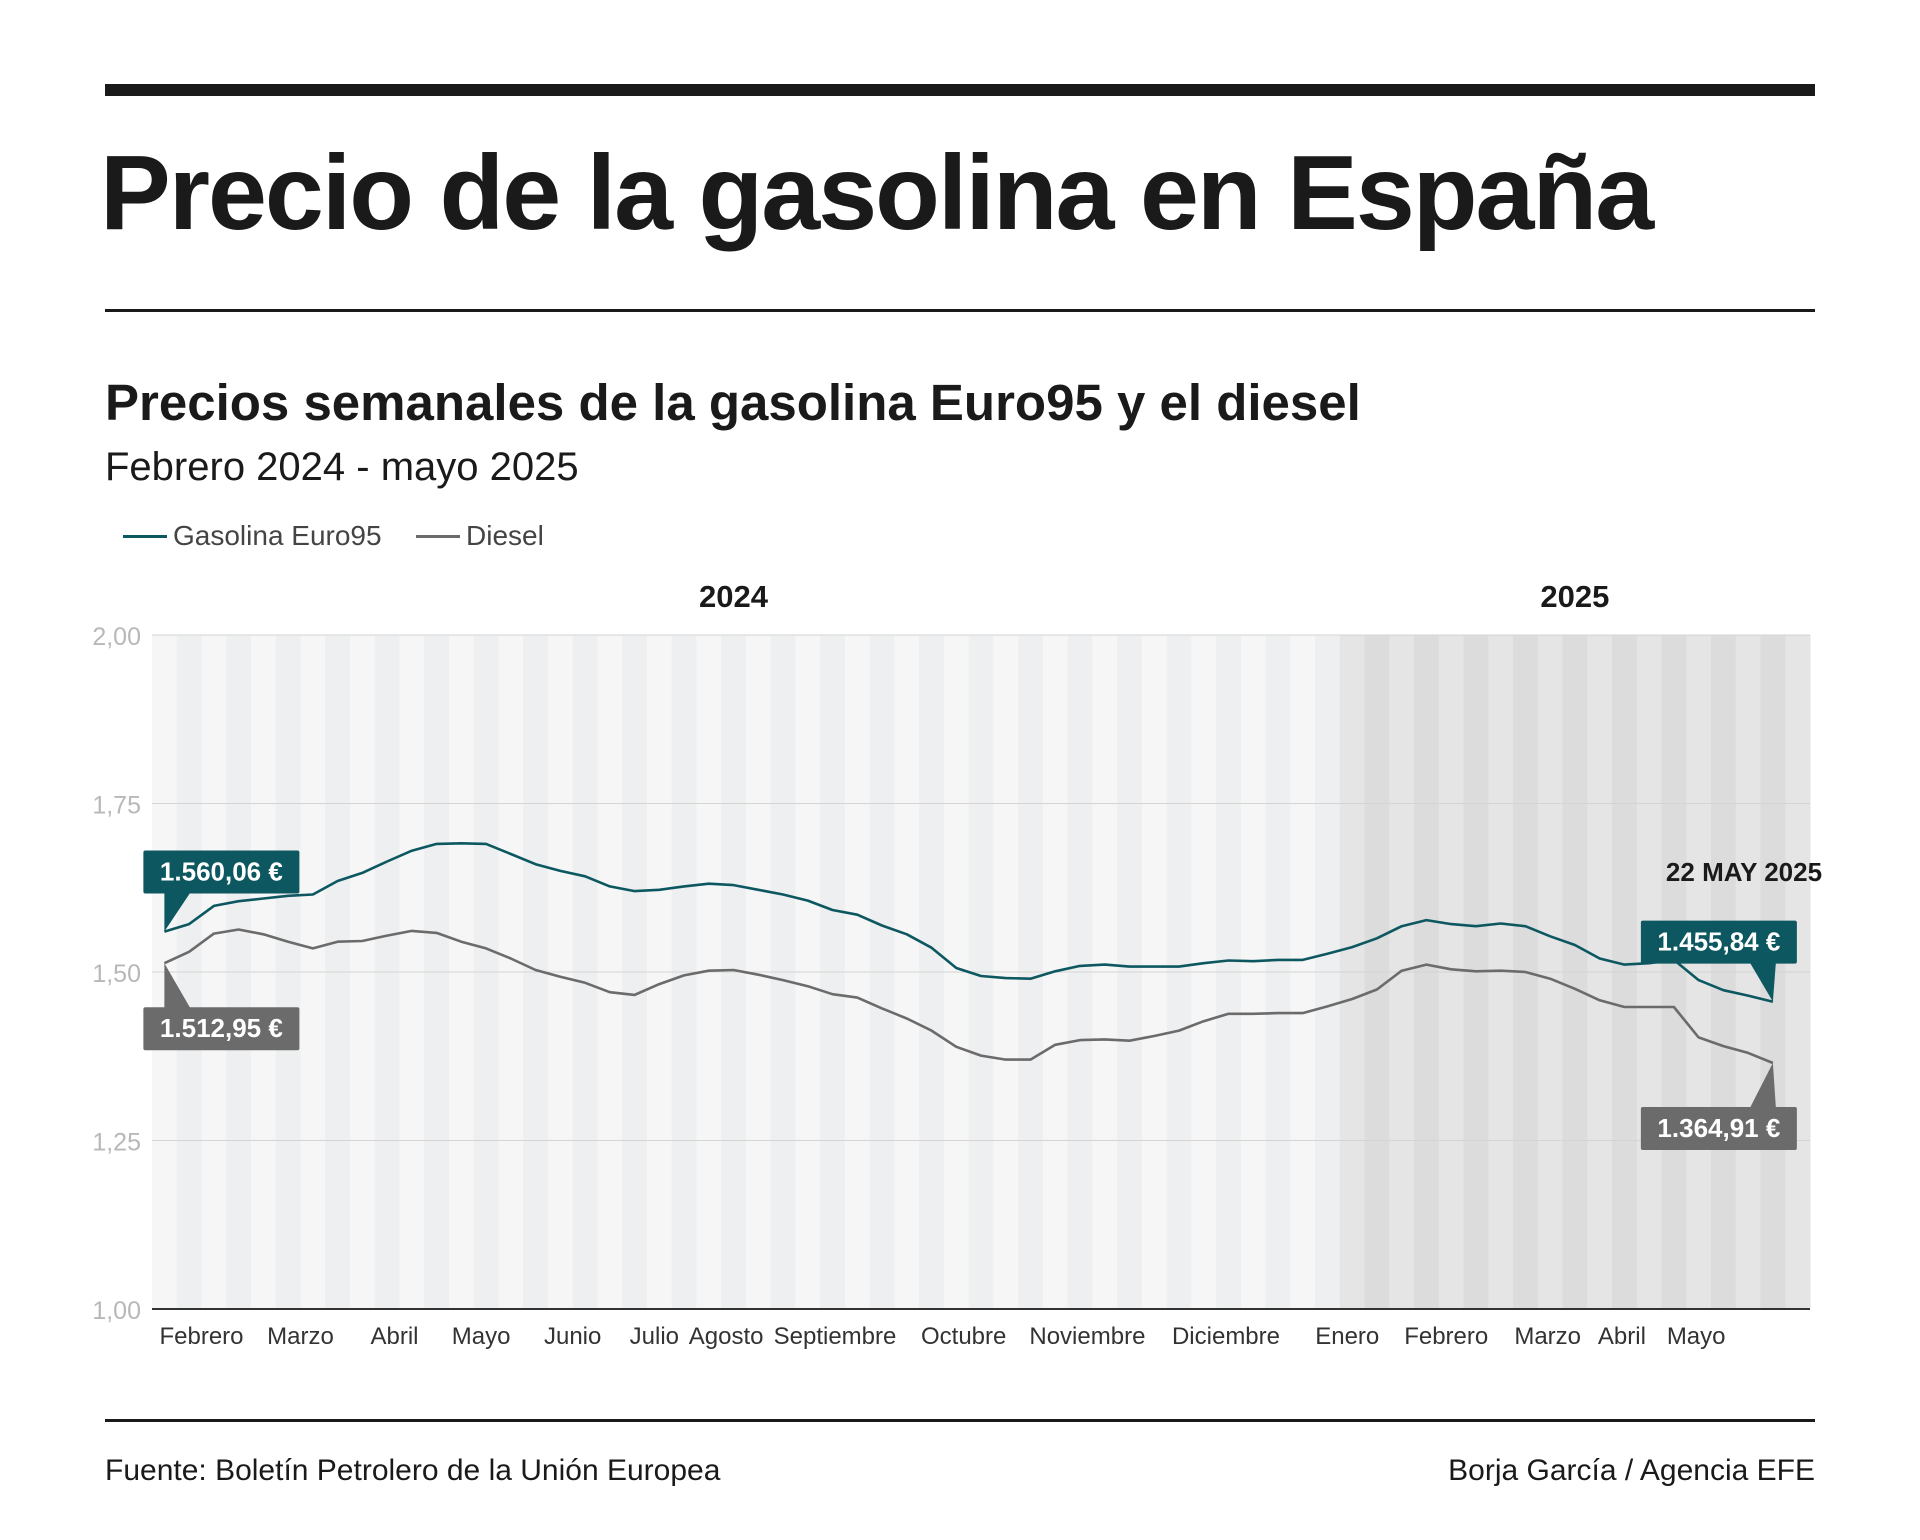 This screenshot has height=1540, width=1920. Describe the element at coordinates (734, 596) in the screenshot. I see `year-label: 2024` at that location.